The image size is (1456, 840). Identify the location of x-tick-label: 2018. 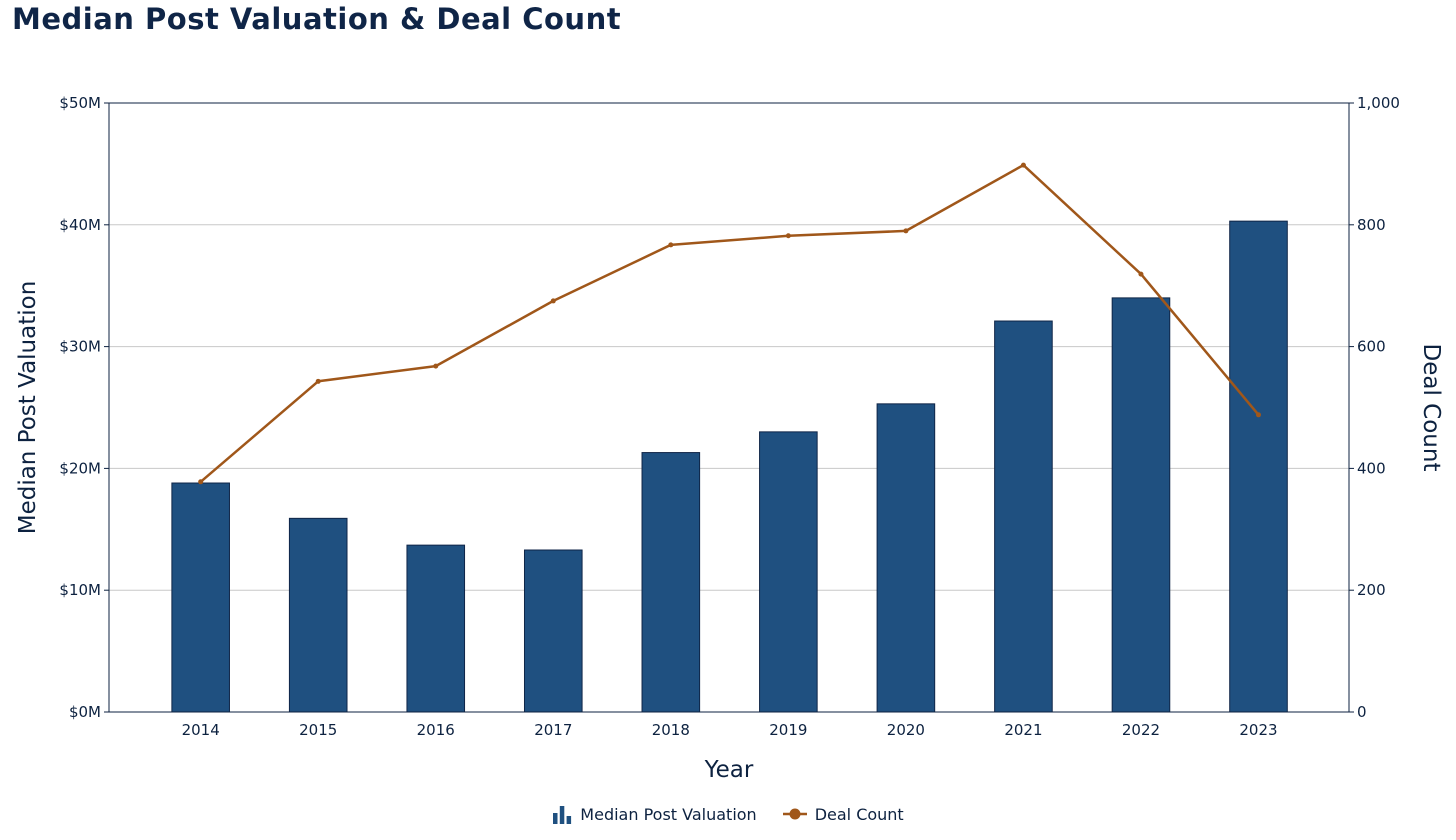
(671, 730).